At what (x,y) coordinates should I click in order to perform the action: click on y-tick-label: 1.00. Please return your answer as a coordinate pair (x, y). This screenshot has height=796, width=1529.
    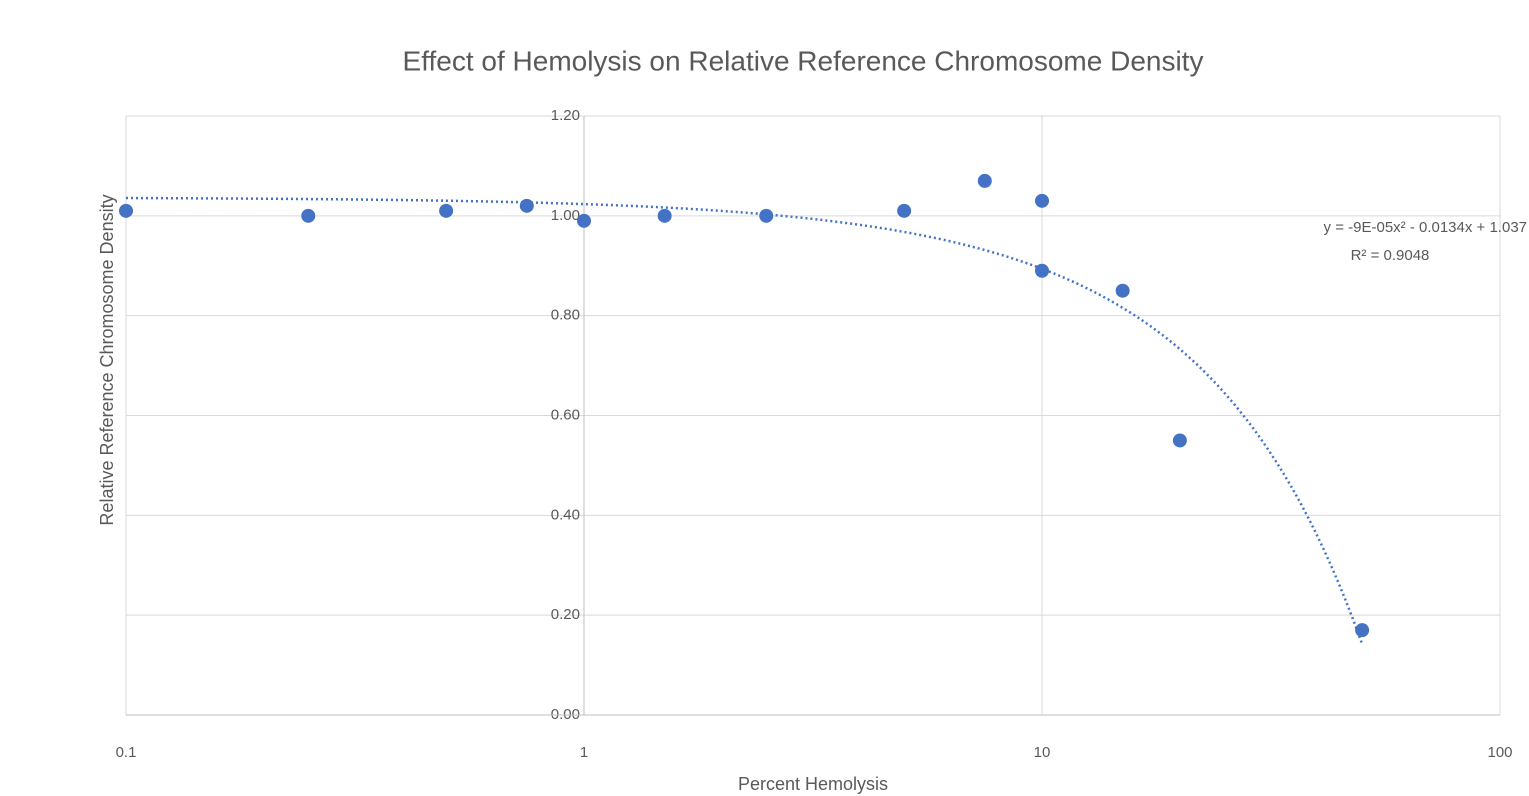
    Looking at the image, I should click on (565, 215).